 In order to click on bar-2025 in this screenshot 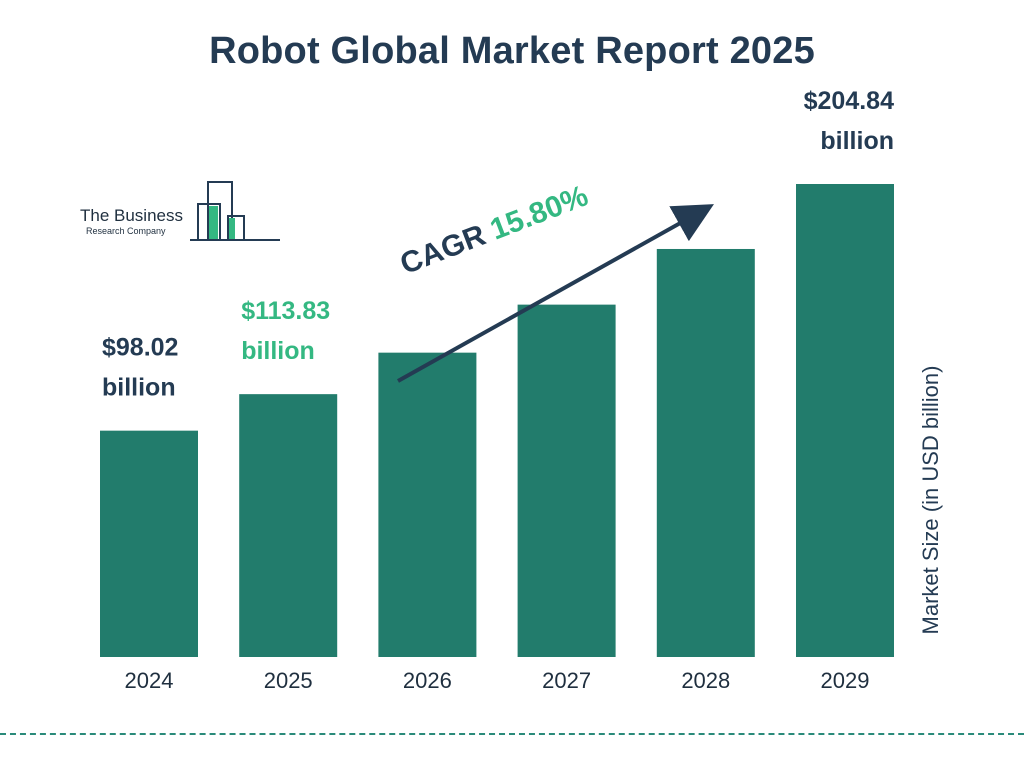, I will do `click(288, 525)`.